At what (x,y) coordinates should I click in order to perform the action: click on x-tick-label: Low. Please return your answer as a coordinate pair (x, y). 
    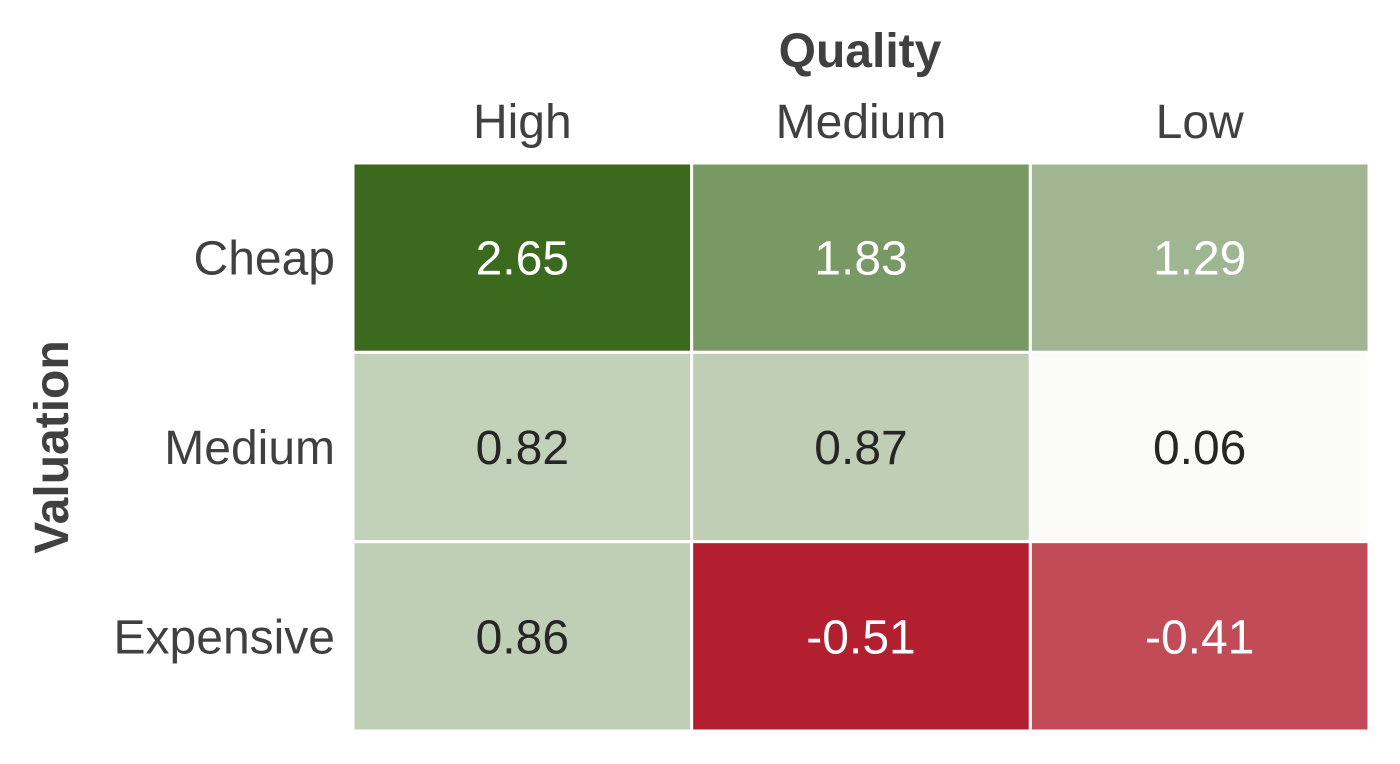
    Looking at the image, I should click on (1200, 122).